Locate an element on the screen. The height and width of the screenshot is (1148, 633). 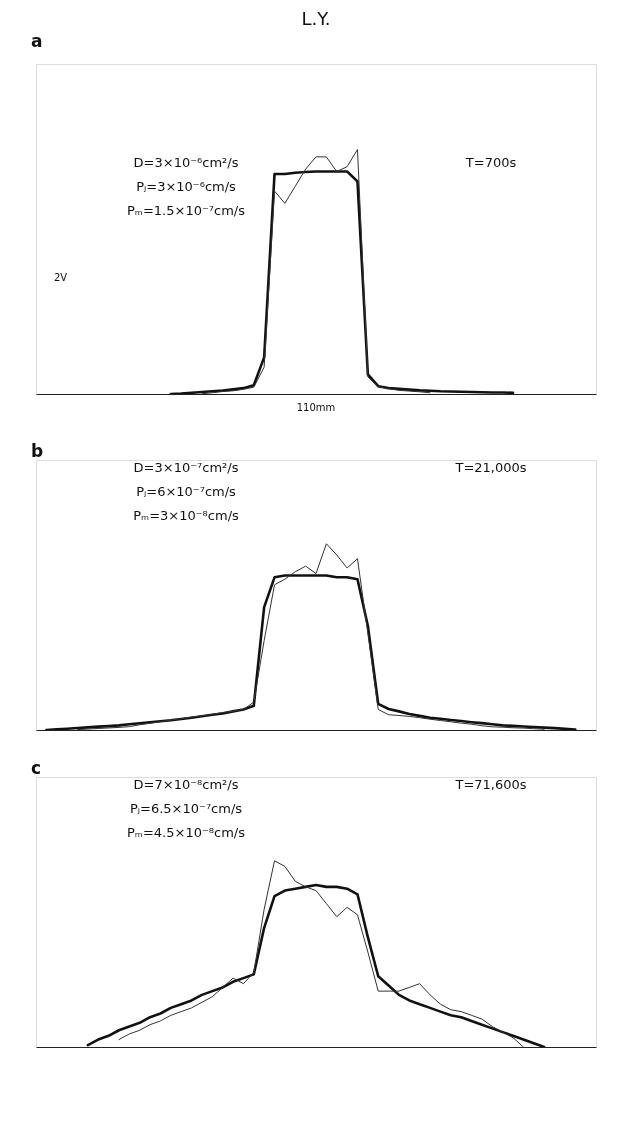
text: Pⱼ=6×10⁻⁷cm/s is located at coordinates (186, 491).